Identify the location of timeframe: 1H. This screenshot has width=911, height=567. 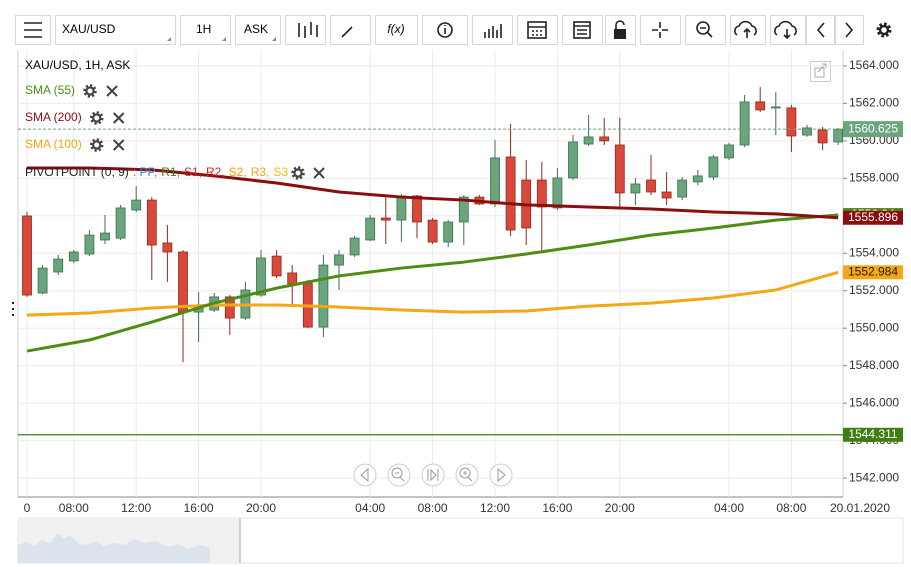
(203, 29).